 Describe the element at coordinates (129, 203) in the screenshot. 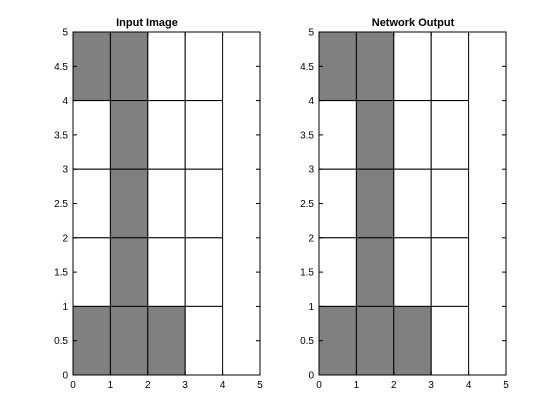

I see `input-cell-r3-c2` at that location.